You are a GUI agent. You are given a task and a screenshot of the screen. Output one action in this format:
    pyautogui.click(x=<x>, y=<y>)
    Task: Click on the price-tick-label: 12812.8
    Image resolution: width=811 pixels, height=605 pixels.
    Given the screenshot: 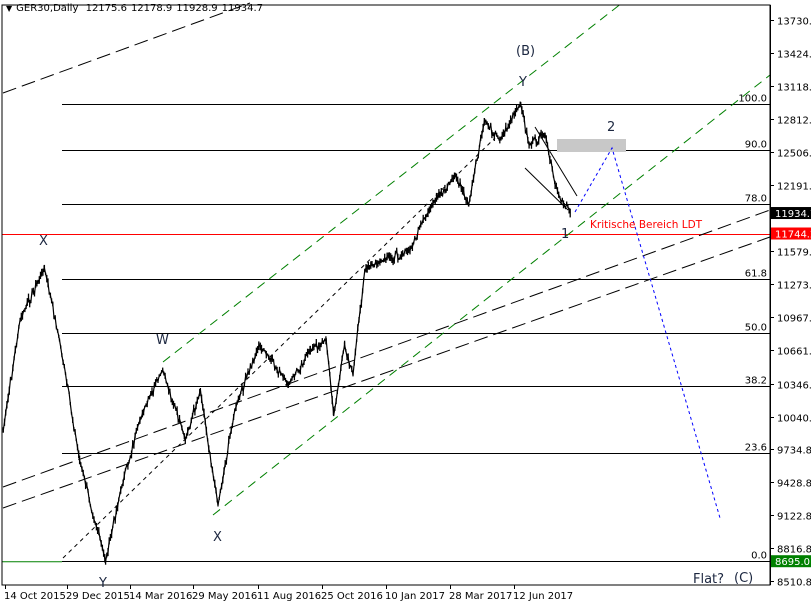 What is the action you would take?
    pyautogui.click(x=794, y=121)
    